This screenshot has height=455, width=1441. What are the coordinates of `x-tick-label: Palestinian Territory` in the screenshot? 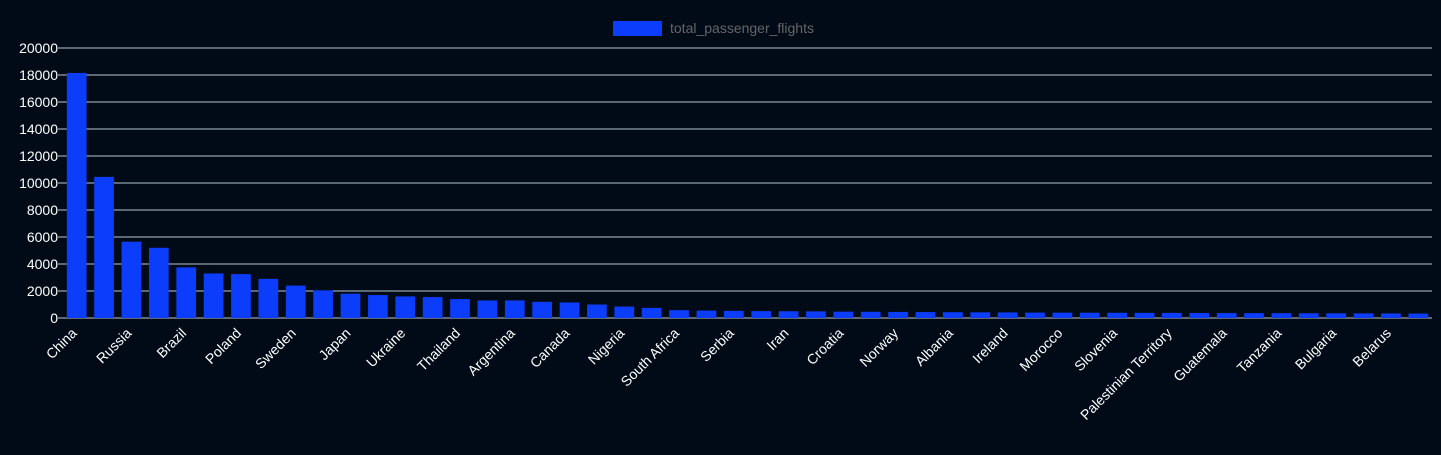 It's located at (1126, 374).